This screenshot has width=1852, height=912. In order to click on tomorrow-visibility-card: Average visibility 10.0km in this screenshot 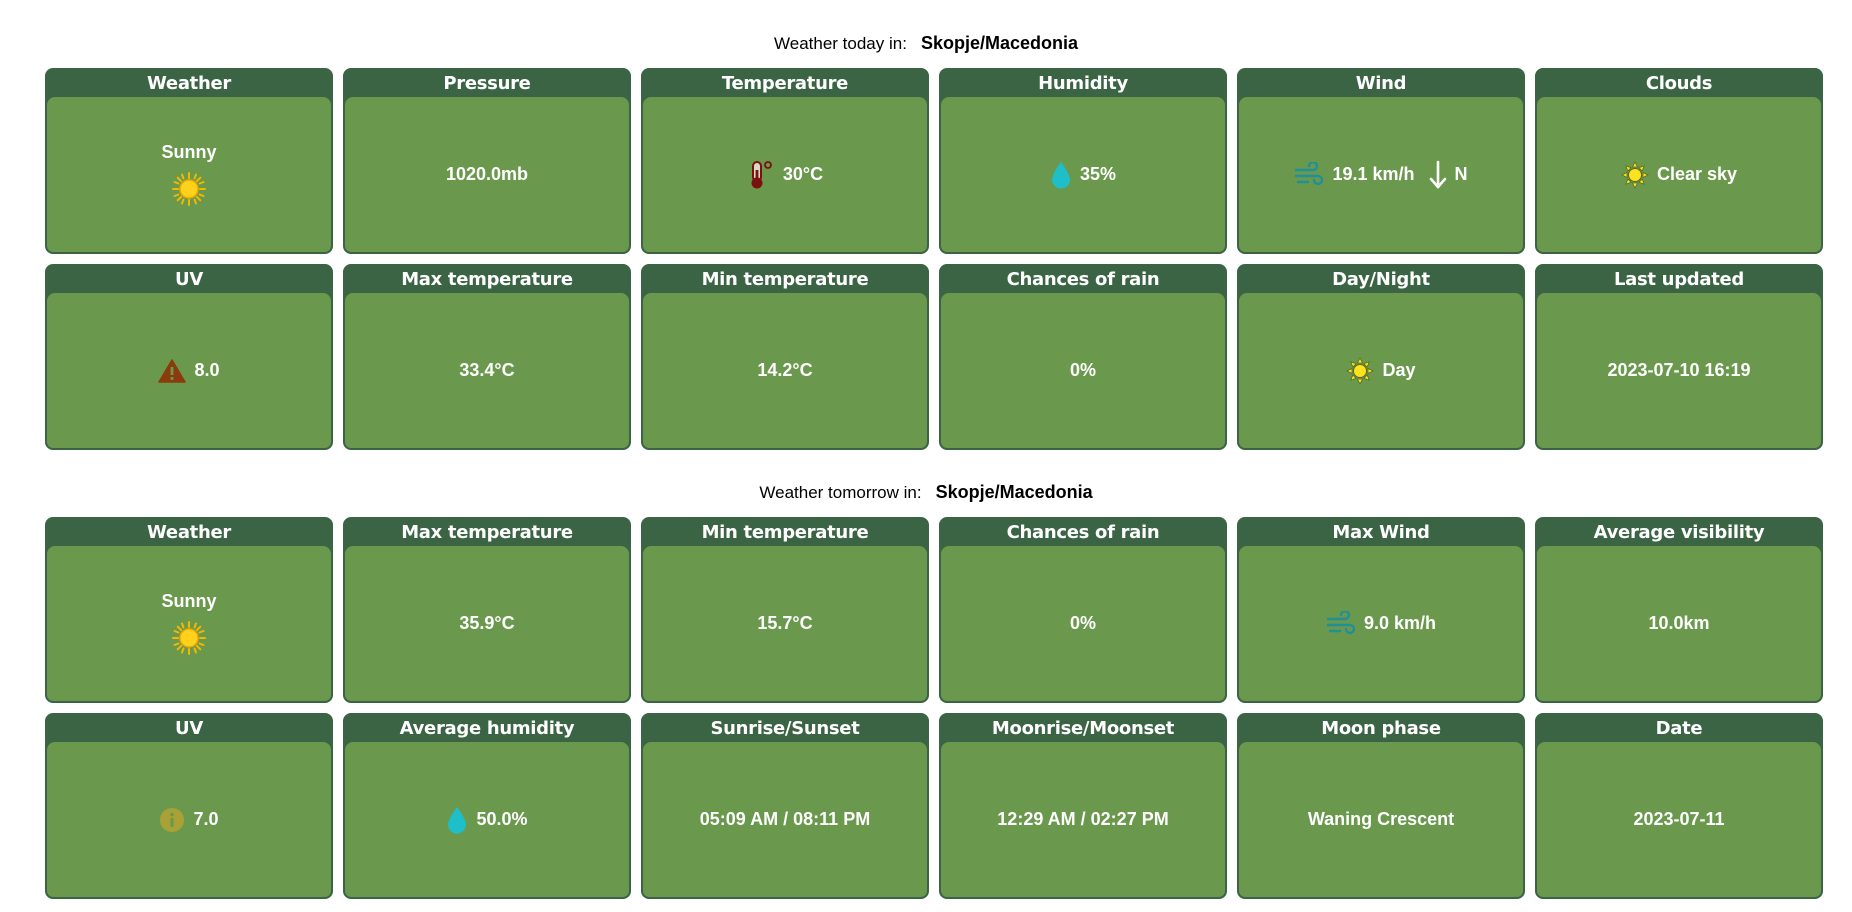, I will do `click(1679, 610)`.